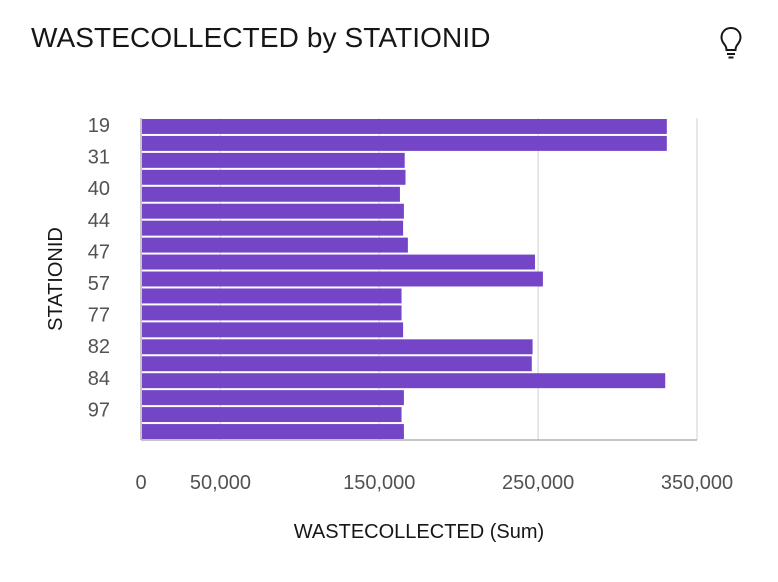 Image resolution: width=778 pixels, height=582 pixels. Describe the element at coordinates (99, 126) in the screenshot. I see `y-tick-label: 19` at that location.